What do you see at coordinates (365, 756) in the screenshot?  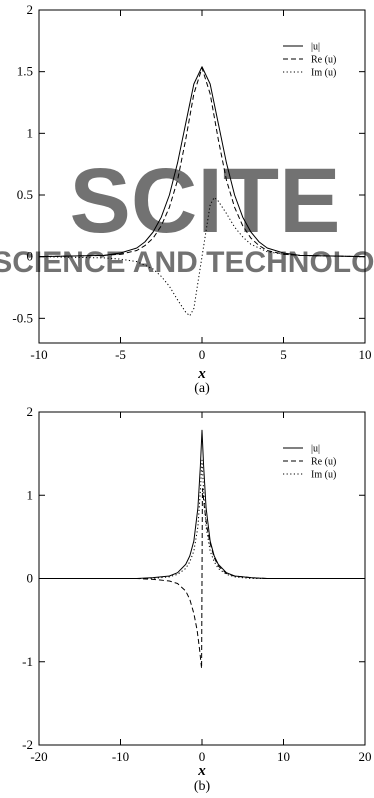 I see `x-tick-label: 20` at bounding box center [365, 756].